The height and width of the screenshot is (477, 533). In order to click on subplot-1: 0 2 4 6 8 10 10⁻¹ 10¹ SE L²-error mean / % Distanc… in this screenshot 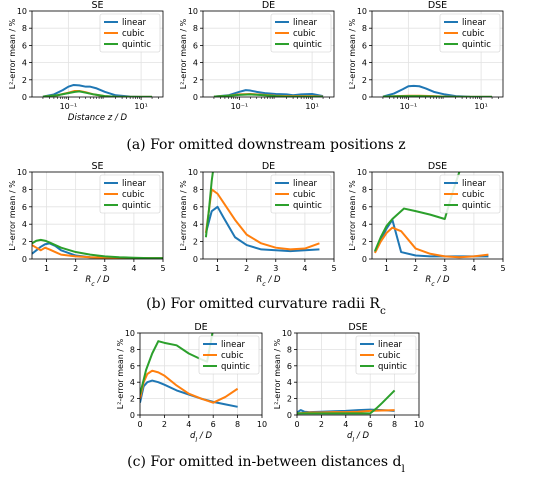, I will do `click(86, 61)`.